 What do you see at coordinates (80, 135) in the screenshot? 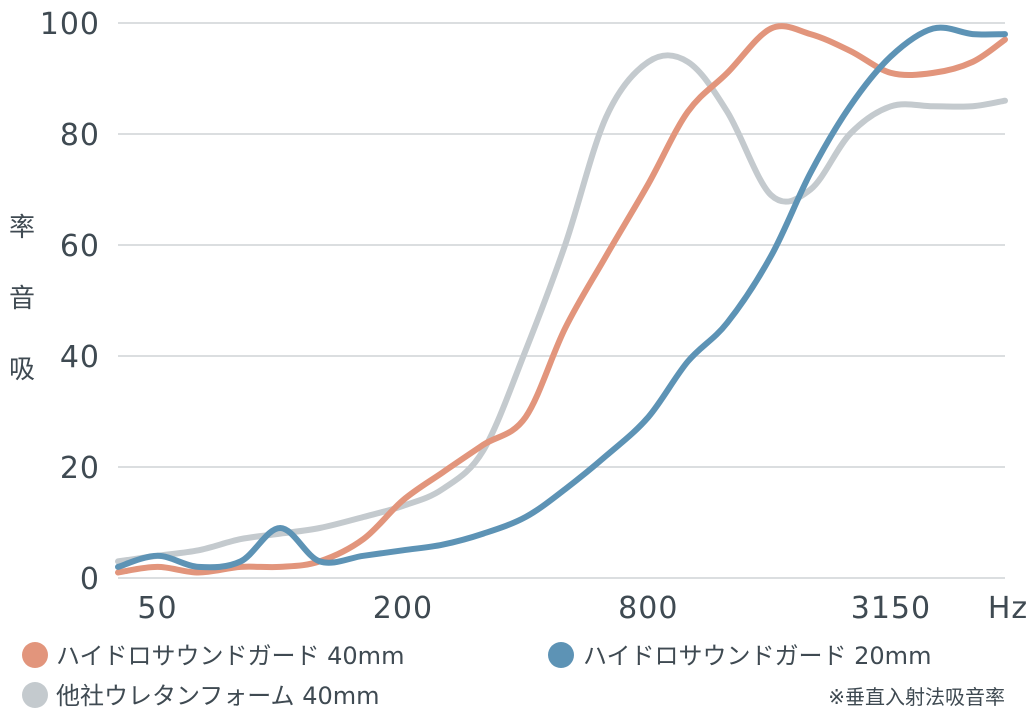
I see `y-tick-label-80: 80` at bounding box center [80, 135].